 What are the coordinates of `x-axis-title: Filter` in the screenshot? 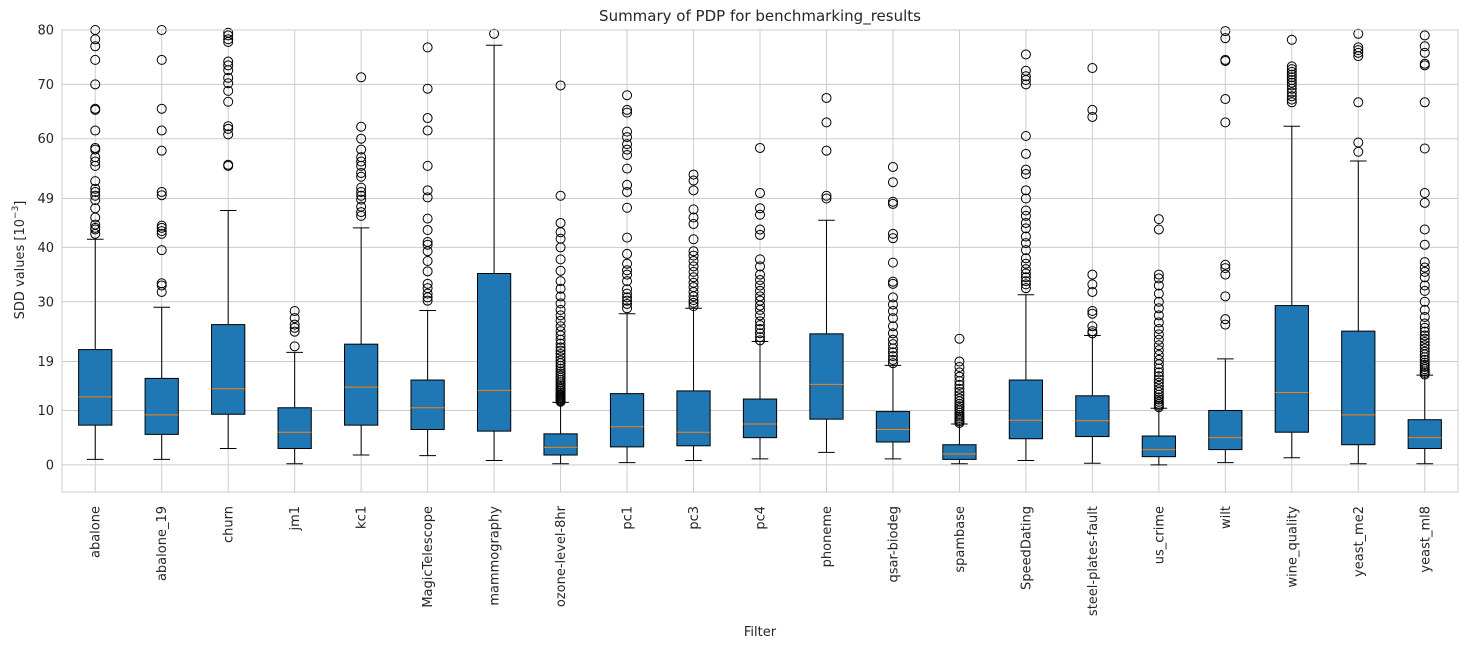 It's located at (760, 632).